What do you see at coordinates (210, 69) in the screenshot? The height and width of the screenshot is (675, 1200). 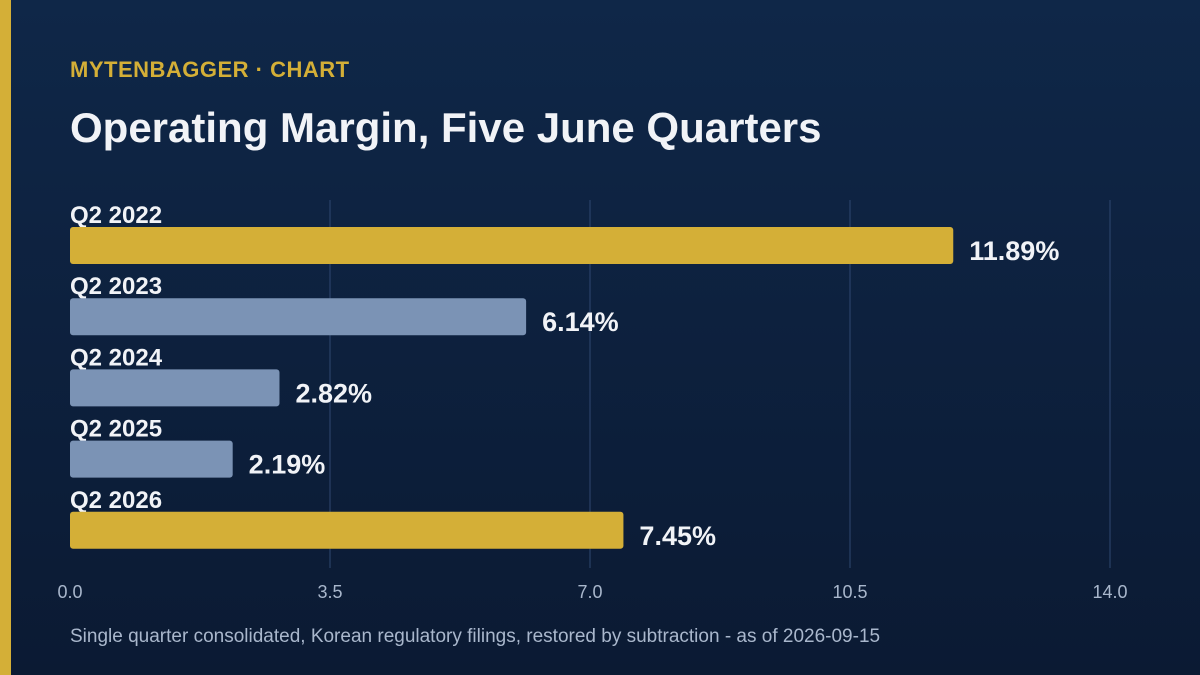 I see `brand-label: MYTENBAGGER · CHART` at bounding box center [210, 69].